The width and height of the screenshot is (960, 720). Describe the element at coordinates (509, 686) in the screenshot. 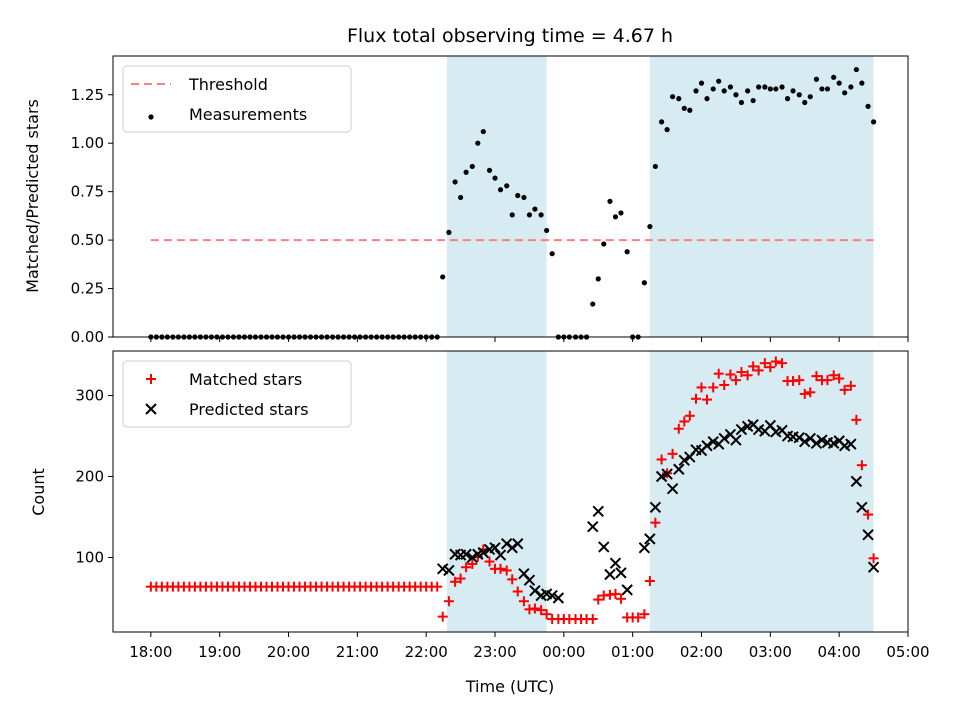

I see `x-axis-label: Time (UTC)` at that location.